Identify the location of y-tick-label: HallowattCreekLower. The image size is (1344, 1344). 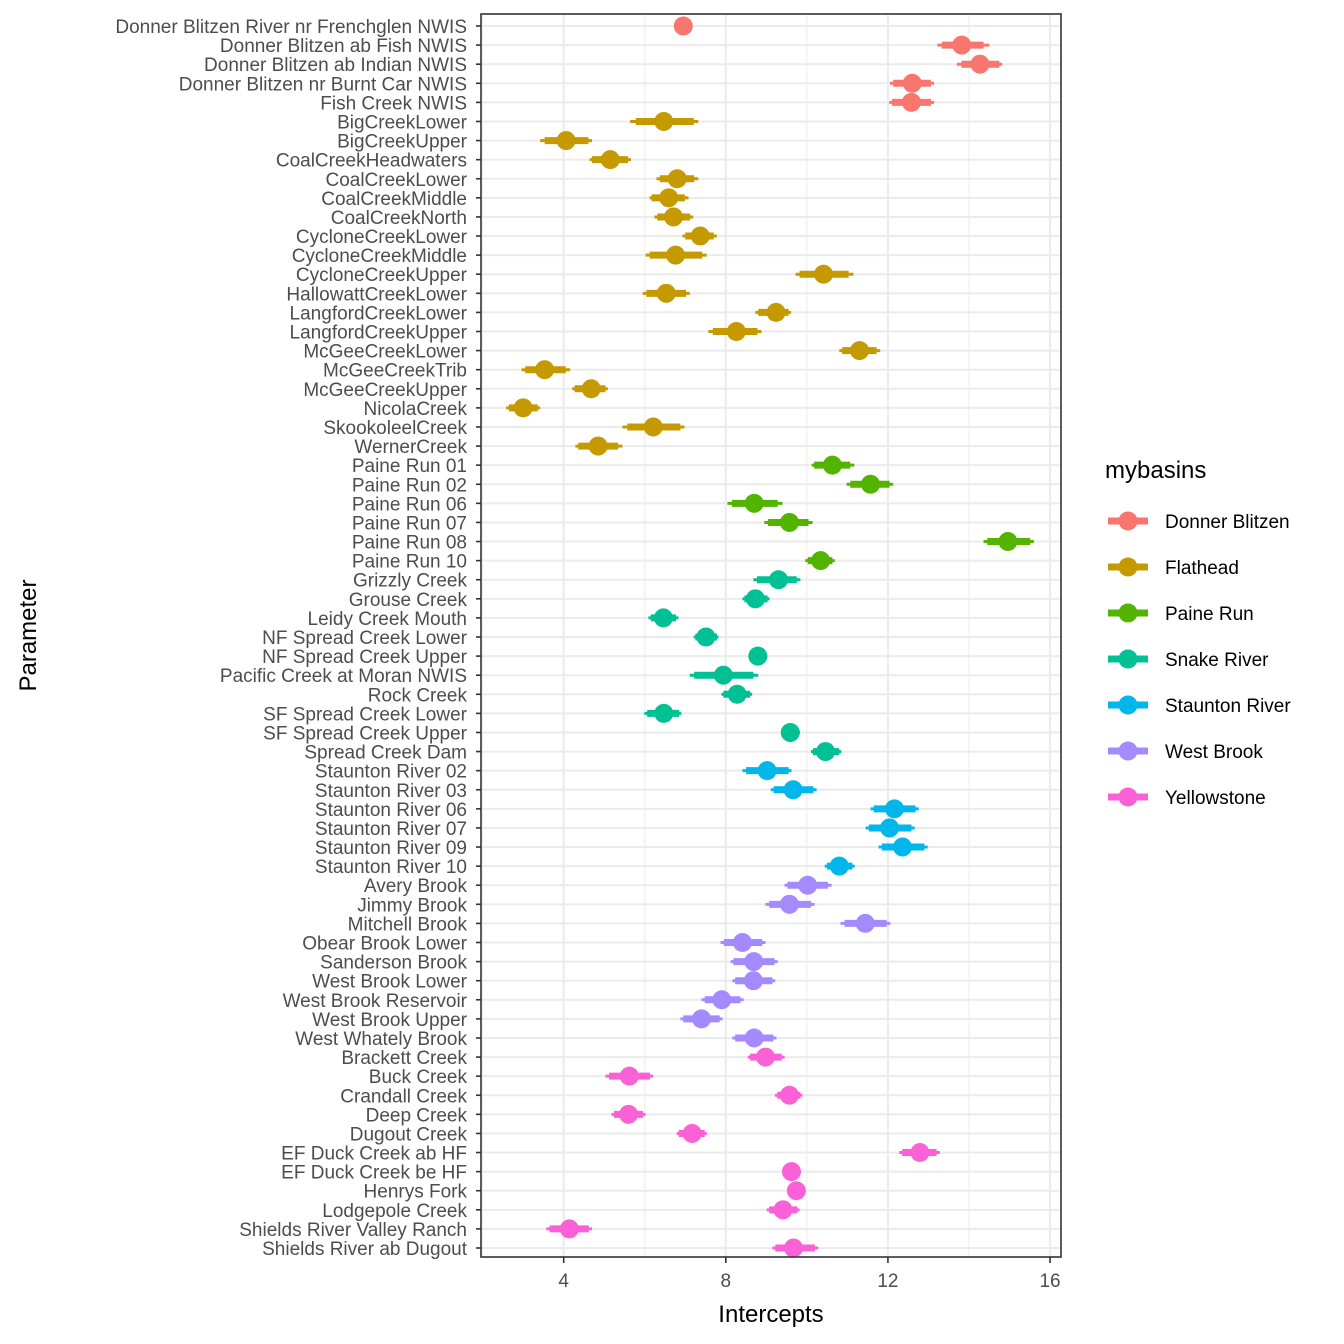
(376, 294).